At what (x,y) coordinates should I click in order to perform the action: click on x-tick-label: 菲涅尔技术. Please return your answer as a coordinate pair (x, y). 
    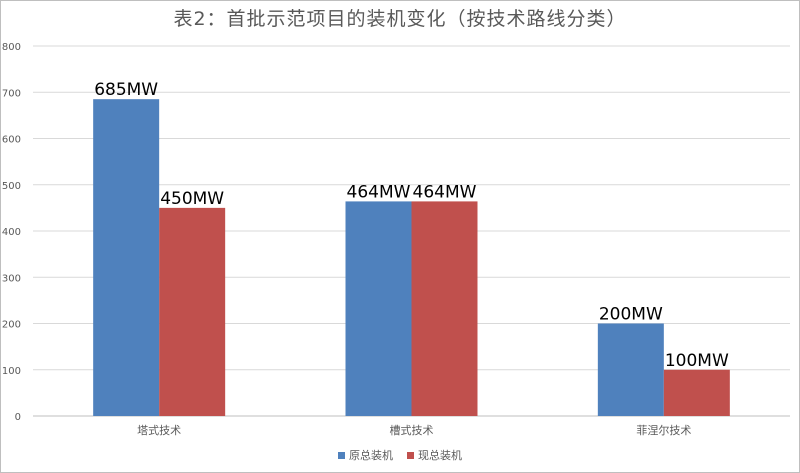
    Looking at the image, I should click on (663, 430).